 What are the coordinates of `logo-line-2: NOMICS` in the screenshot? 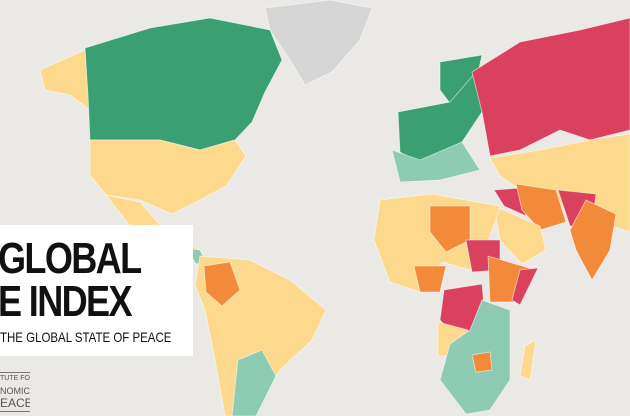 It's located at (15, 391).